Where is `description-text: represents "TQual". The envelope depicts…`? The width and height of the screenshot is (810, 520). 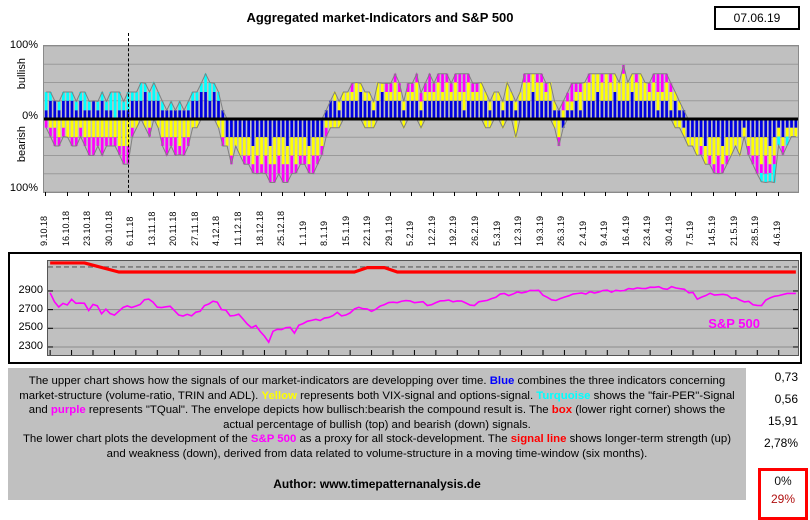
description-text: represents "TQual". The envelope depicts… is located at coordinates (318, 410).